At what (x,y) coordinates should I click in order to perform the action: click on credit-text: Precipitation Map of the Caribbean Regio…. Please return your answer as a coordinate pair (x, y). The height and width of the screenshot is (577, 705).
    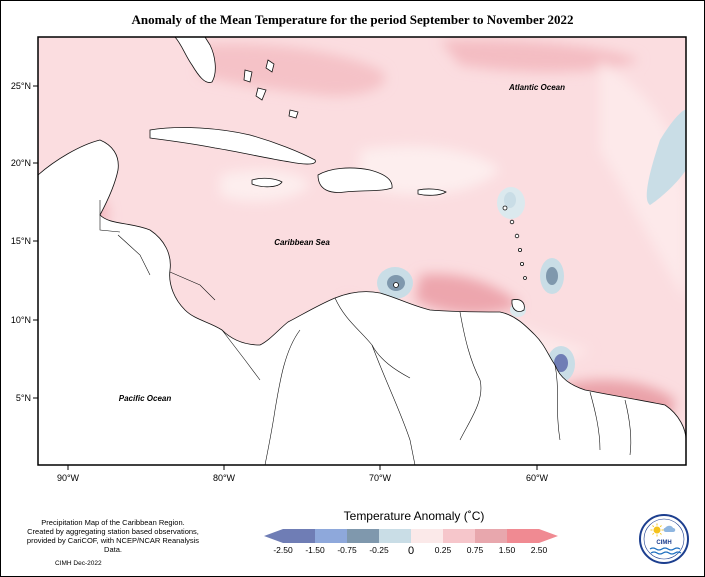
    Looking at the image, I should click on (113, 536).